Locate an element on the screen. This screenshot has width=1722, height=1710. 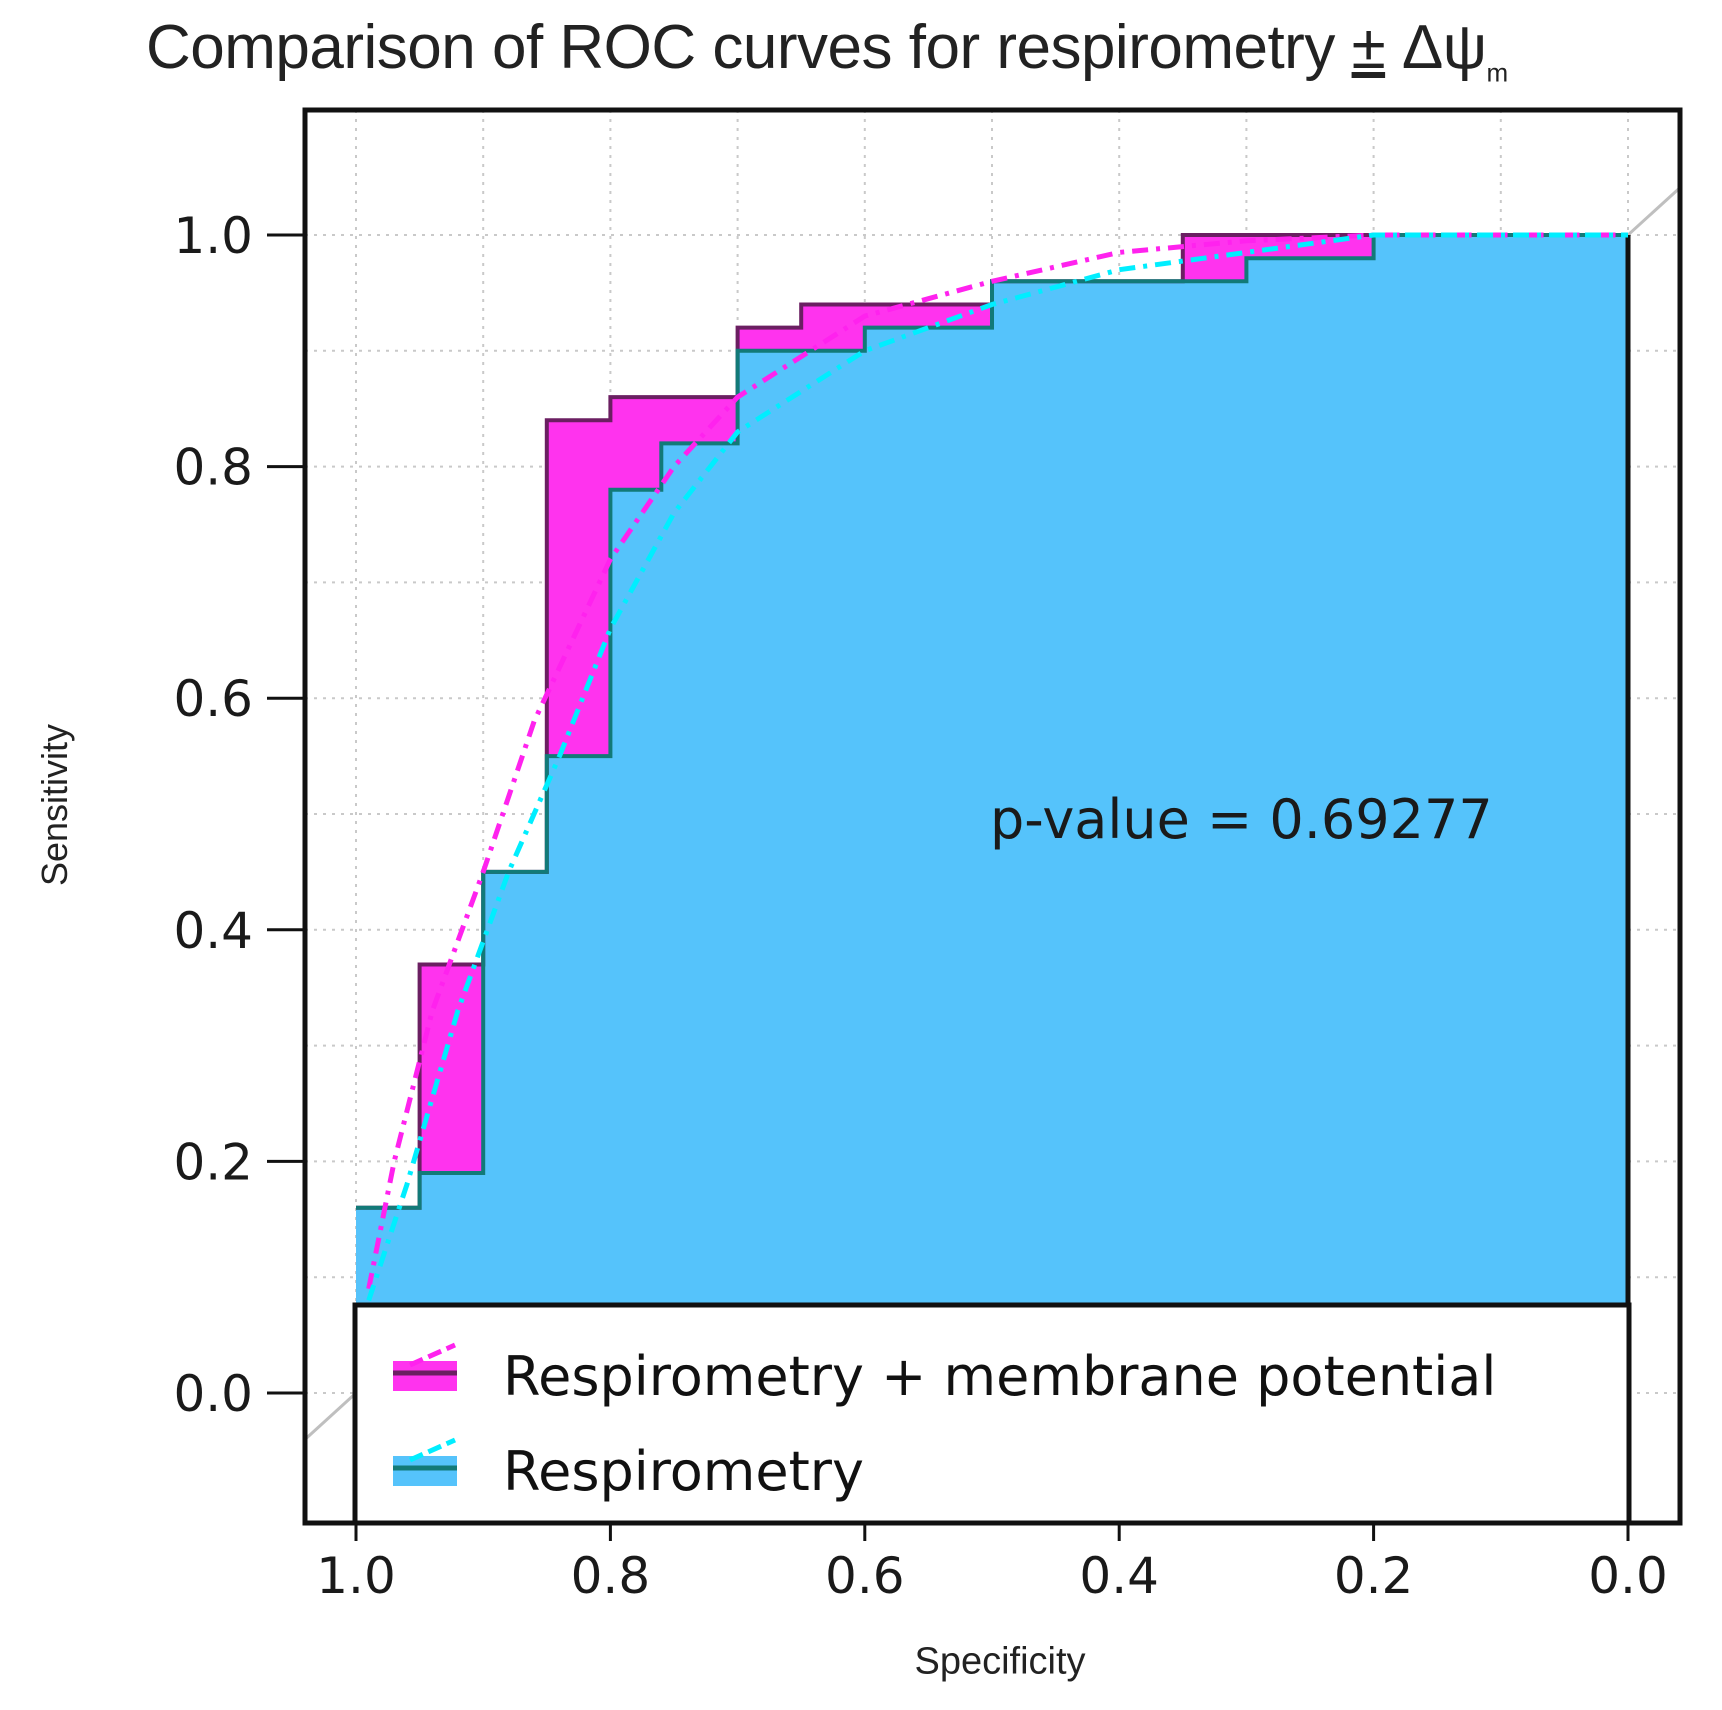
legend-box is located at coordinates (992, 1412).